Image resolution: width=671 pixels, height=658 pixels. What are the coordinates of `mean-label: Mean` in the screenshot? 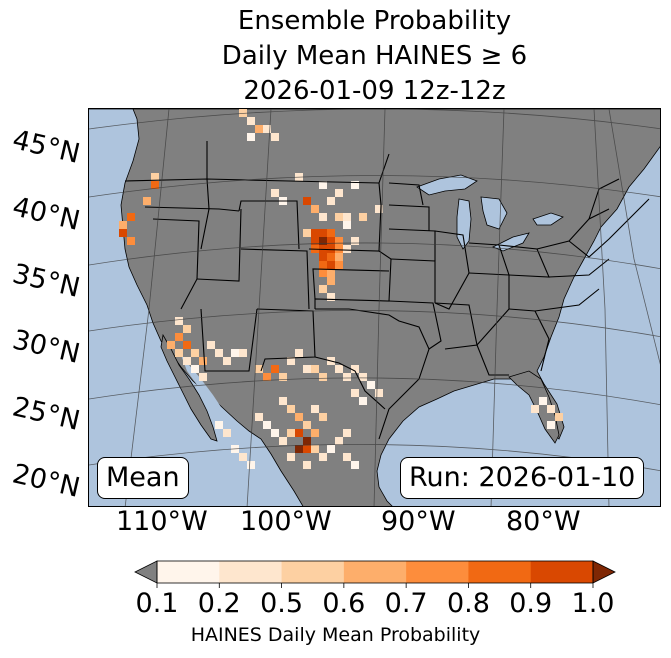 It's located at (143, 478).